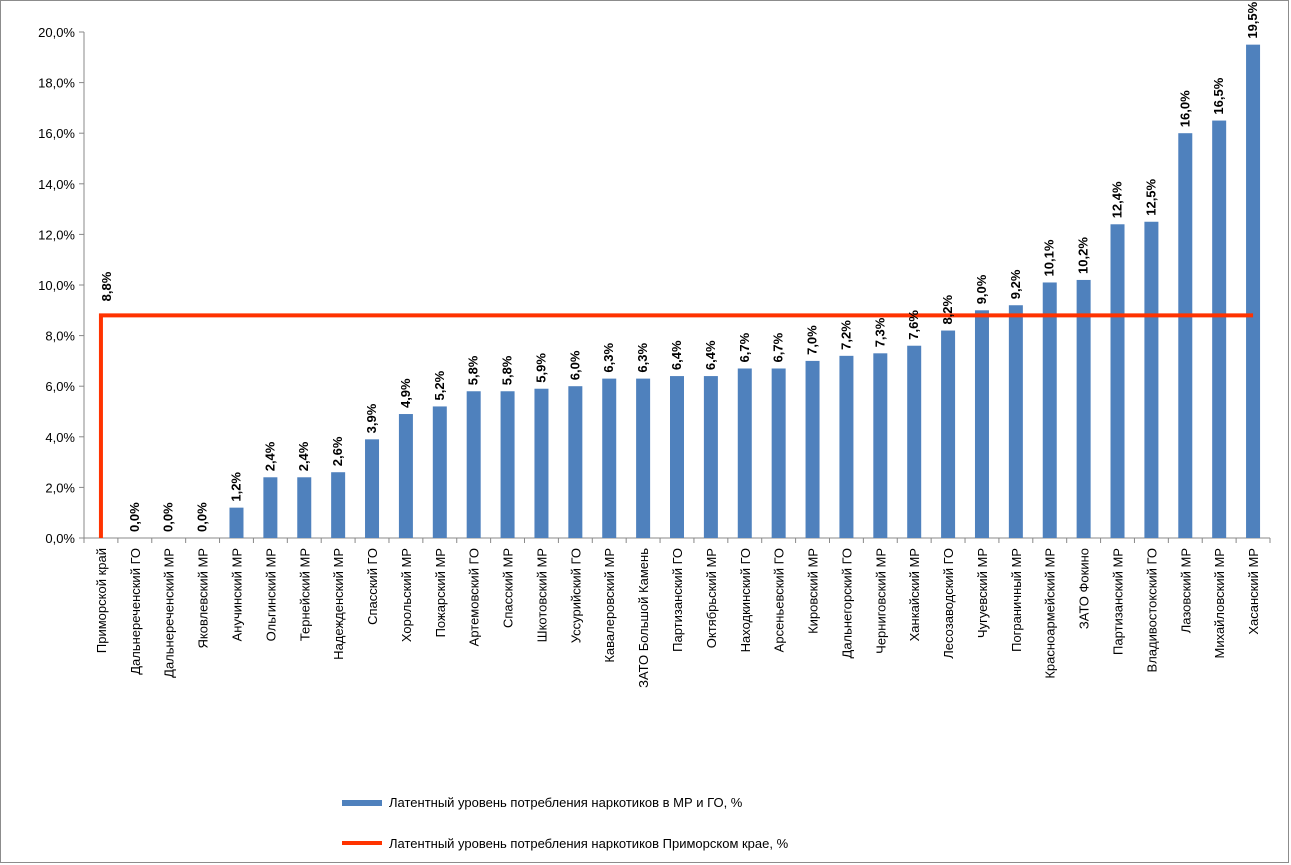 Image resolution: width=1291 pixels, height=865 pixels. What do you see at coordinates (982, 593) in the screenshot?
I see `x-tick-label: Чугуевский МР` at bounding box center [982, 593].